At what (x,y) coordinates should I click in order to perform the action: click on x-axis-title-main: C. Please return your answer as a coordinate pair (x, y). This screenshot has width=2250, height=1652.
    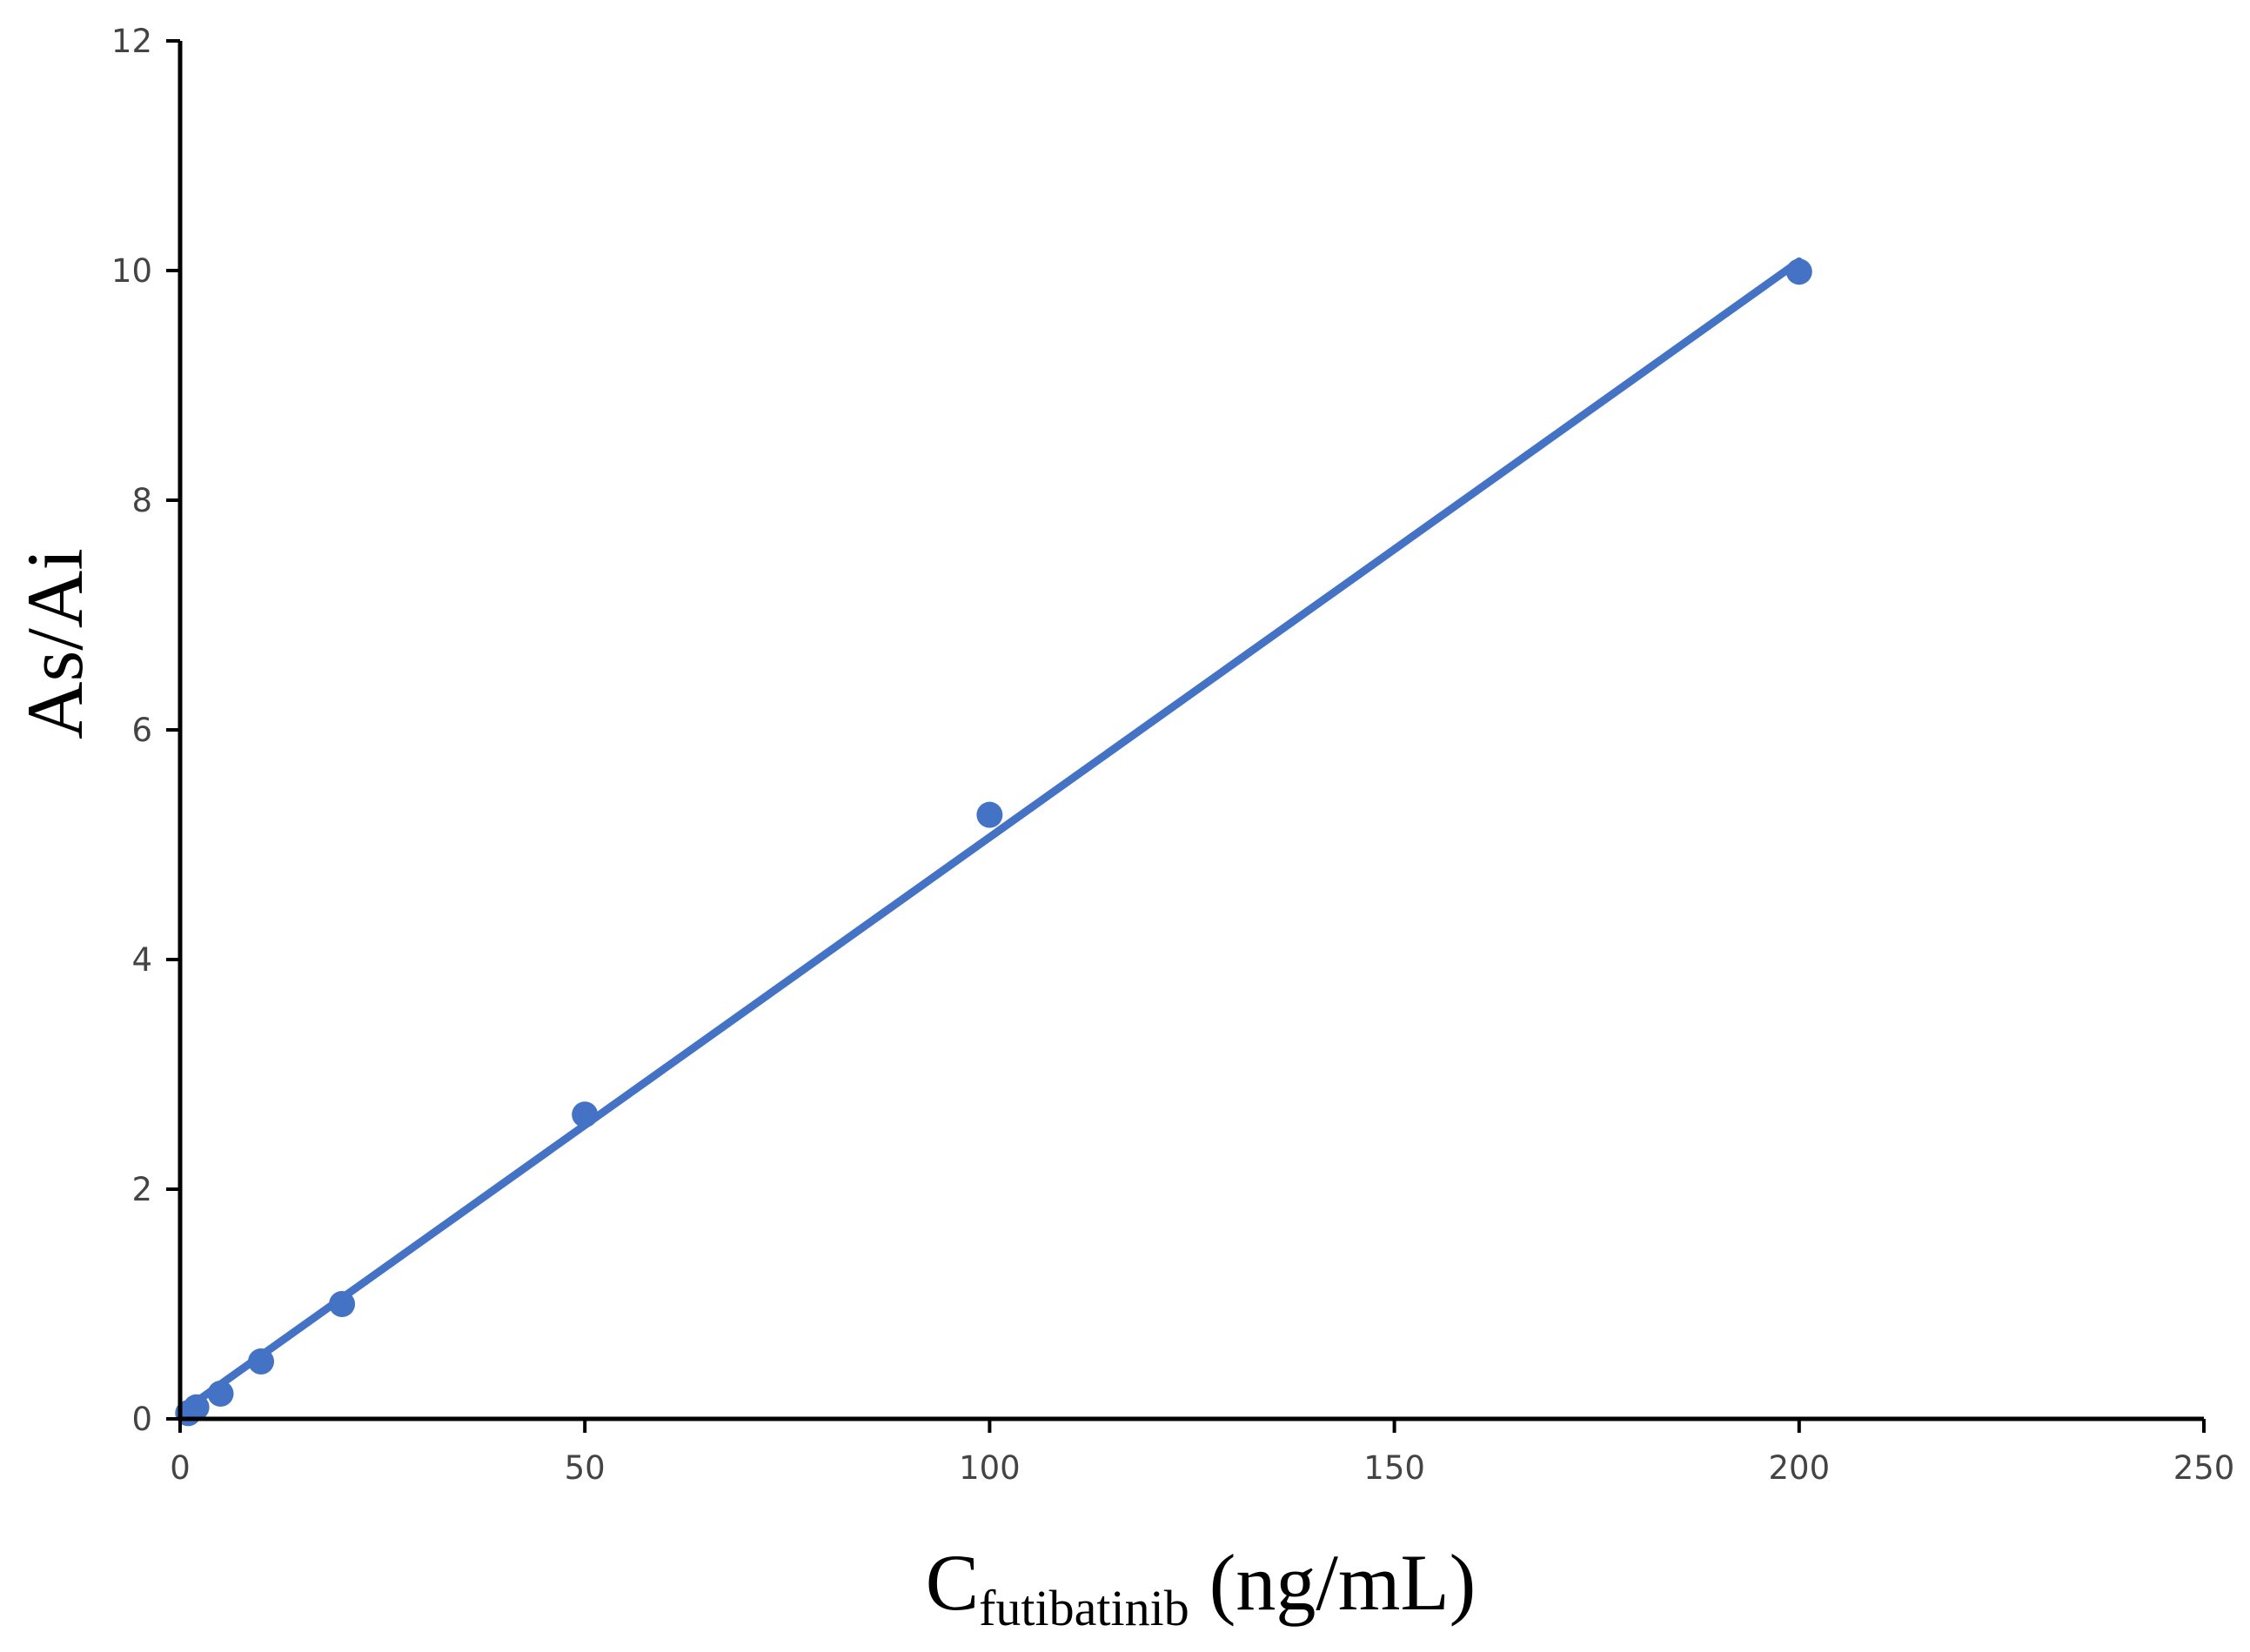
    Looking at the image, I should click on (952, 1582).